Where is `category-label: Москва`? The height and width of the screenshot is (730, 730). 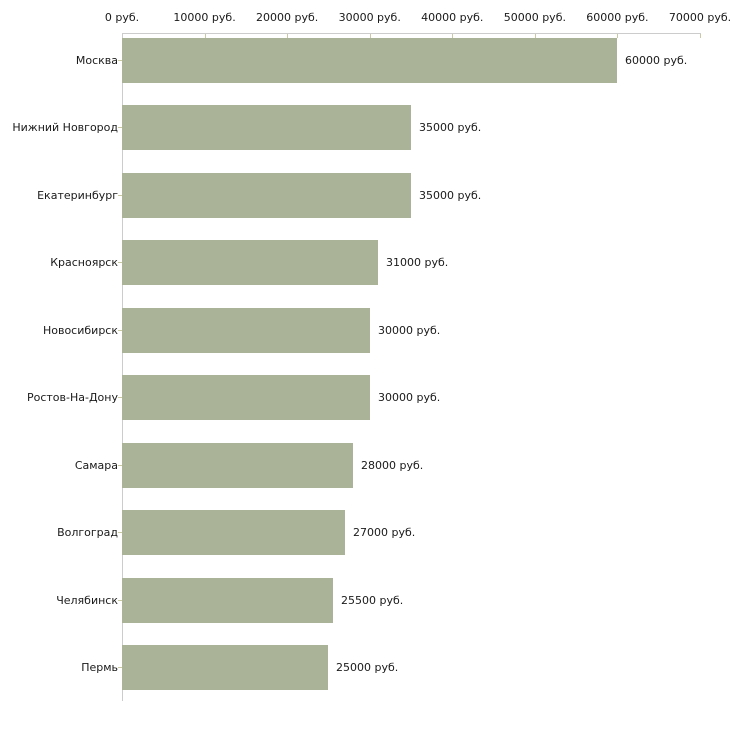 category-label: Москва is located at coordinates (96, 60).